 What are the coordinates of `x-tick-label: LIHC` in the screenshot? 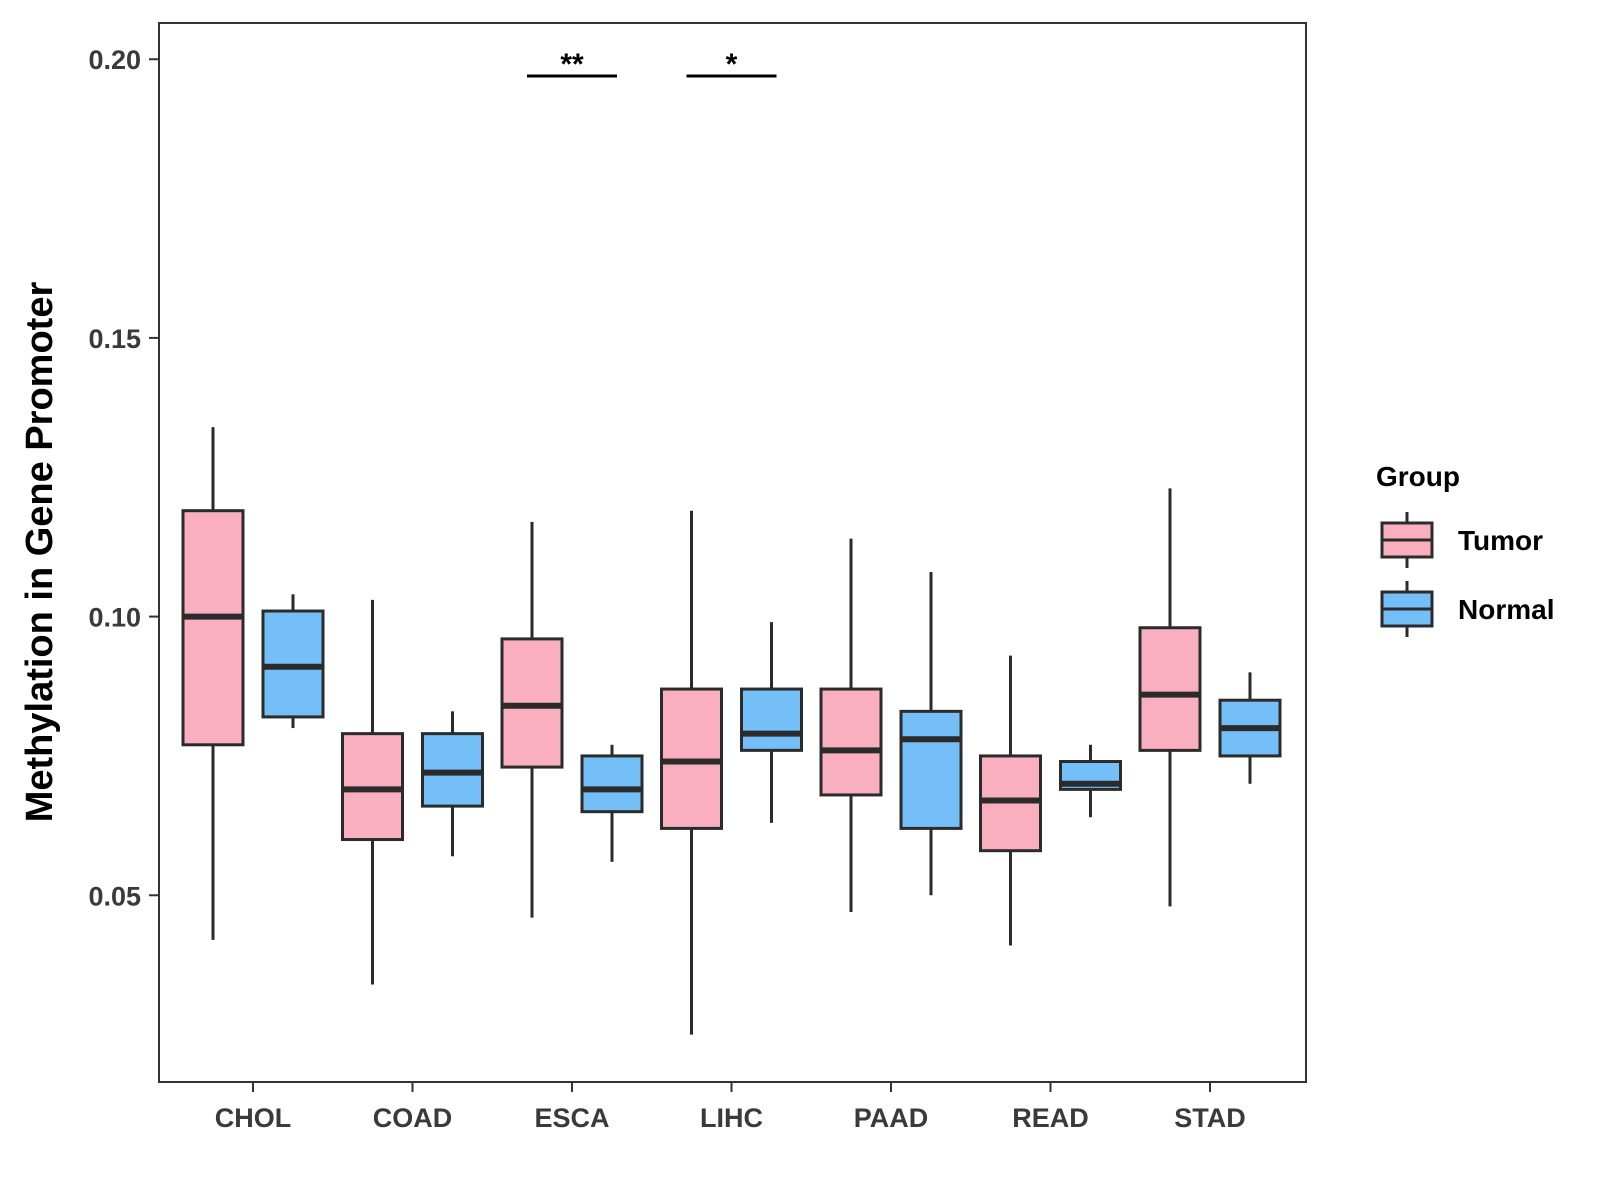 It's located at (731, 1118).